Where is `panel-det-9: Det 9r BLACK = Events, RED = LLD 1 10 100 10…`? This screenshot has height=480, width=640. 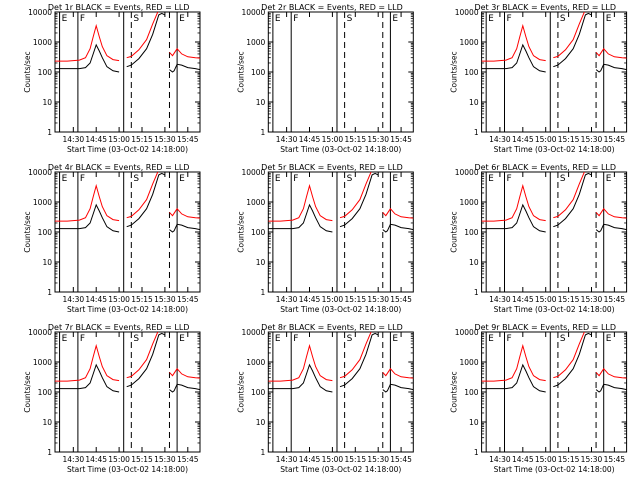 panel-det-9: Det 9r BLACK = Events, RED = LLD 1 10 100 10… is located at coordinates (539, 398).